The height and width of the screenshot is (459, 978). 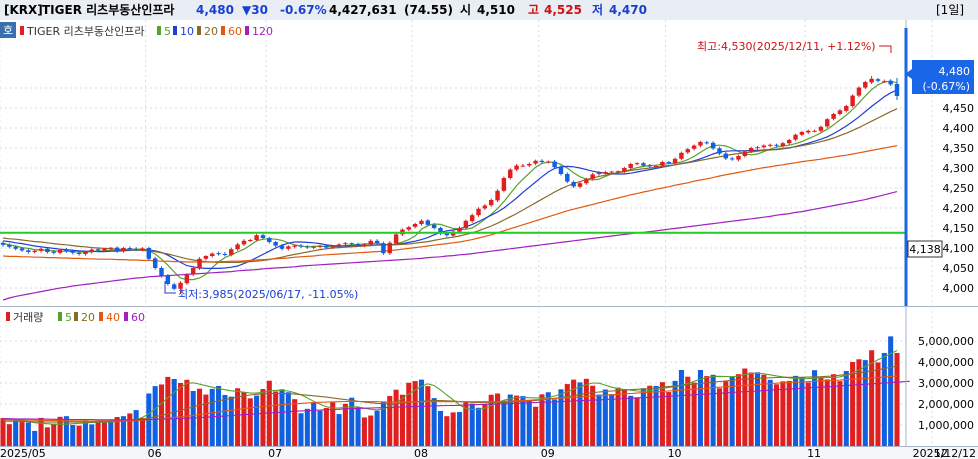 What do you see at coordinates (8, 30) in the screenshot?
I see `quote-toggle-button` at bounding box center [8, 30].